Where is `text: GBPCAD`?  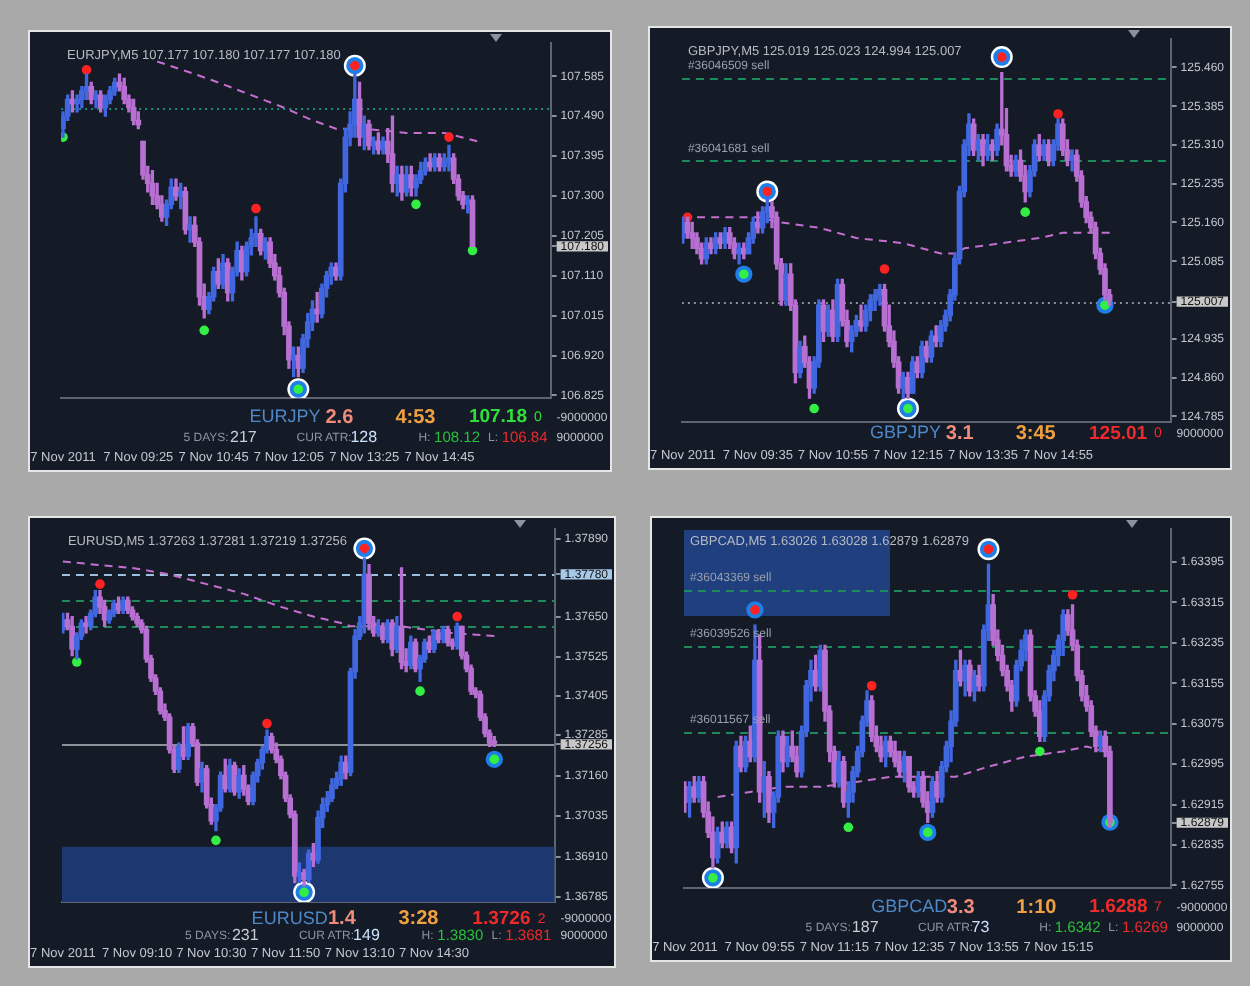 text: GBPCAD is located at coordinates (910, 906).